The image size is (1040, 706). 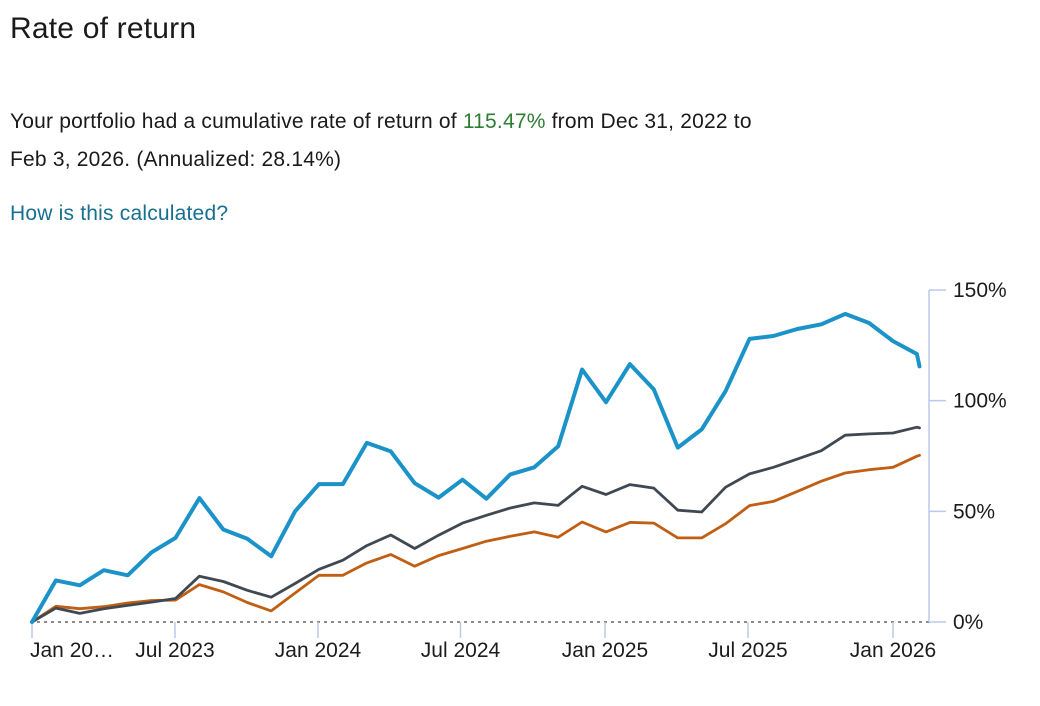 What do you see at coordinates (980, 401) in the screenshot?
I see `y-axis-tick-label: 100%` at bounding box center [980, 401].